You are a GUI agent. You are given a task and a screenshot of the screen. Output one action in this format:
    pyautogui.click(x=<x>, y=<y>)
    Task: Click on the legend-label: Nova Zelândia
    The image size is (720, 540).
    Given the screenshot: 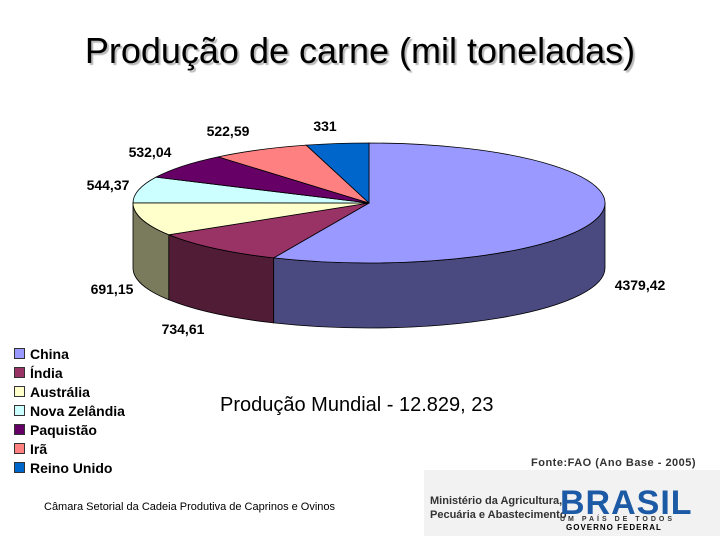 What is the action you would take?
    pyautogui.click(x=77, y=410)
    